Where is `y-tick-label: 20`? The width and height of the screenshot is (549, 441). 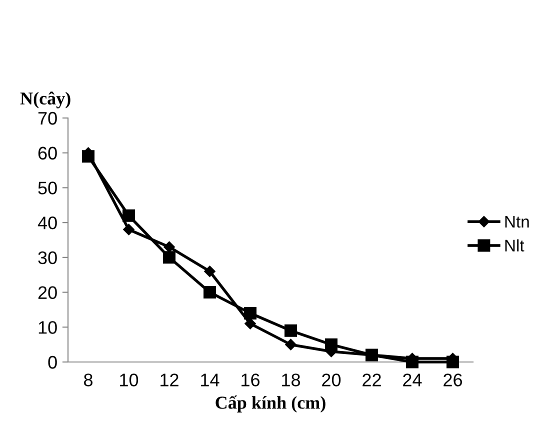 y-tick-label: 20 is located at coordinates (47, 293).